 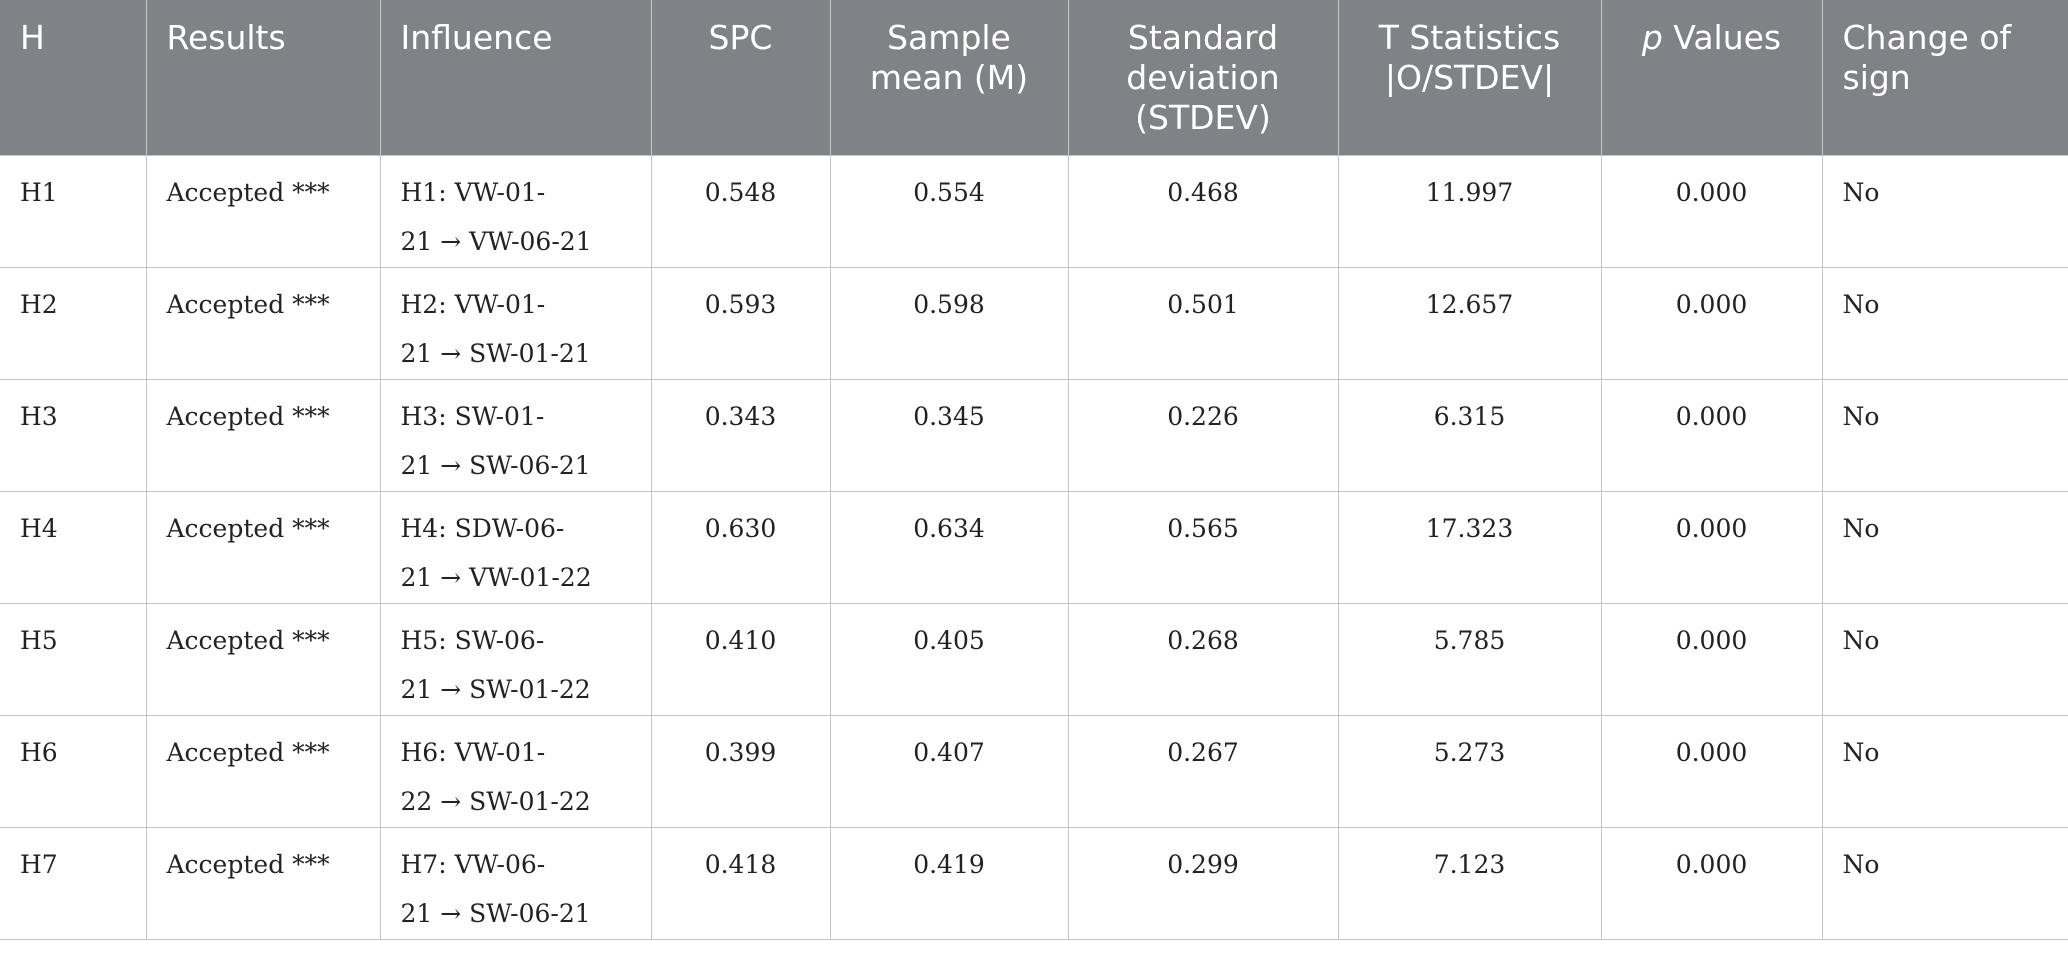 I want to click on cell-h: H3, so click(x=73, y=435).